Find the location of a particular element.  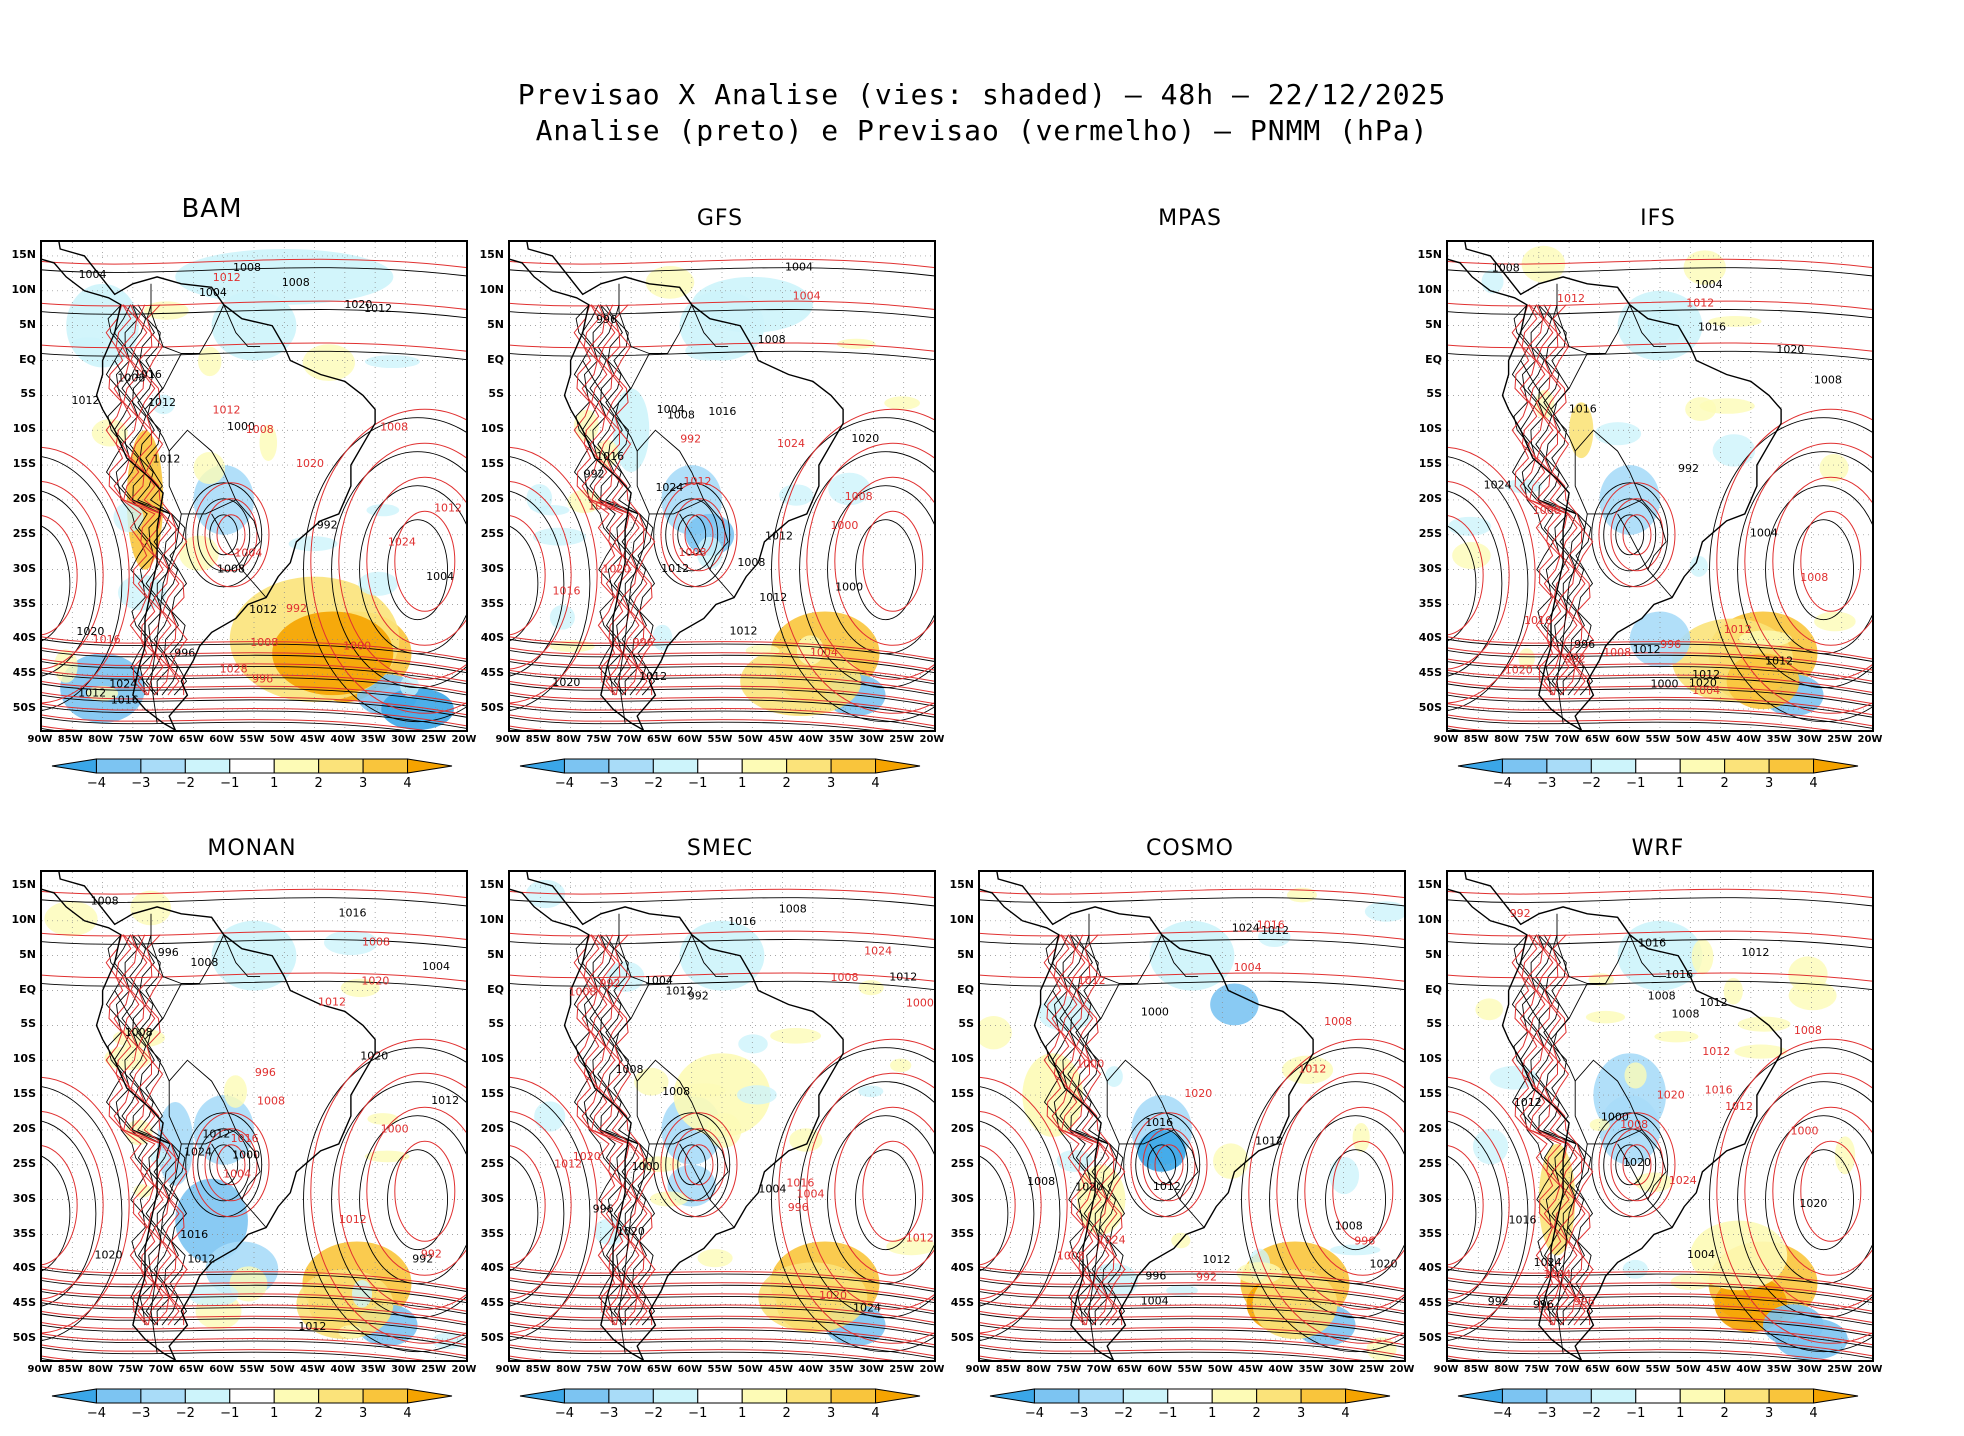

lon-tick-label: 25W is located at coordinates (1840, 1369).